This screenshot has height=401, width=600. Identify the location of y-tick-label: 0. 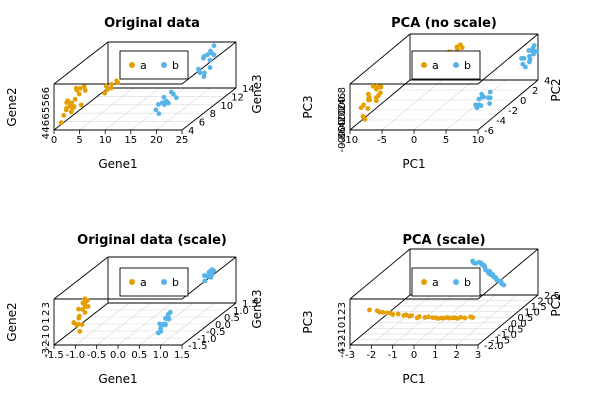
(523, 101).